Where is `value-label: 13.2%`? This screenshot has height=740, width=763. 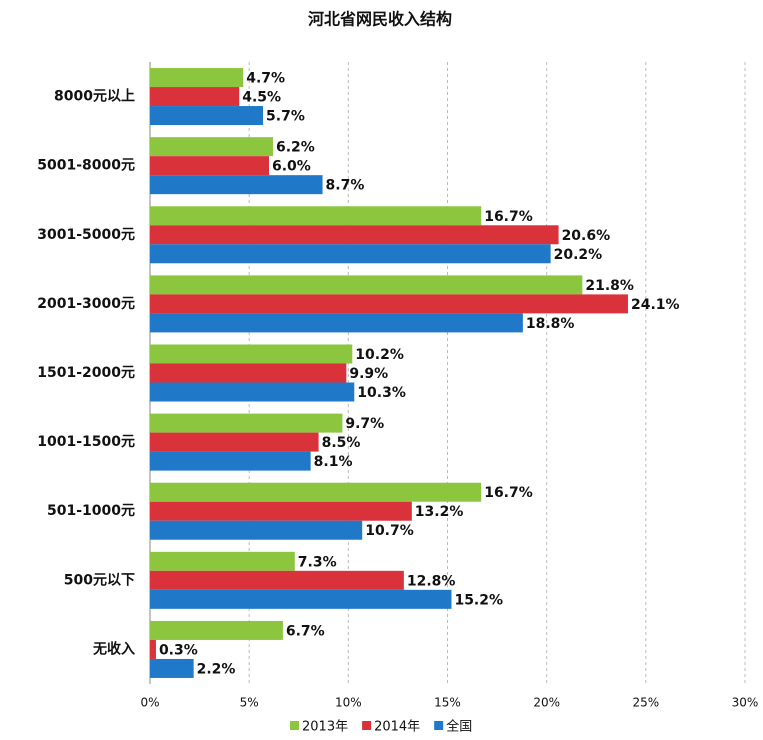
value-label: 13.2% is located at coordinates (439, 512).